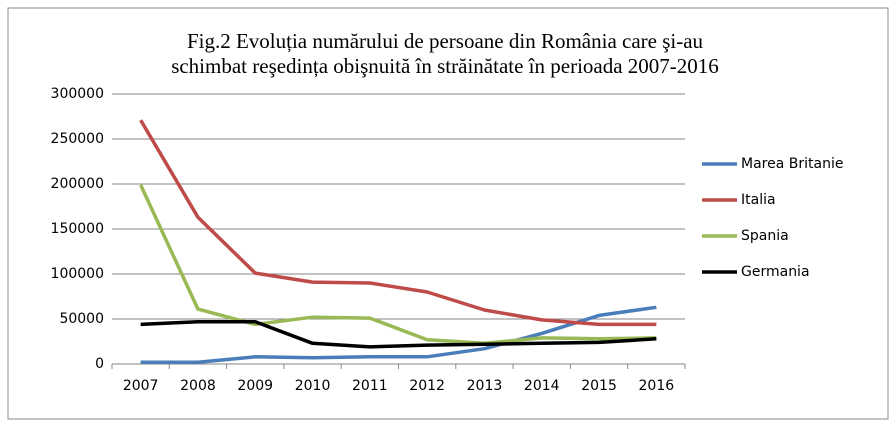 This screenshot has height=425, width=890. What do you see at coordinates (599, 386) in the screenshot?
I see `x-tick-label: 2015` at bounding box center [599, 386].